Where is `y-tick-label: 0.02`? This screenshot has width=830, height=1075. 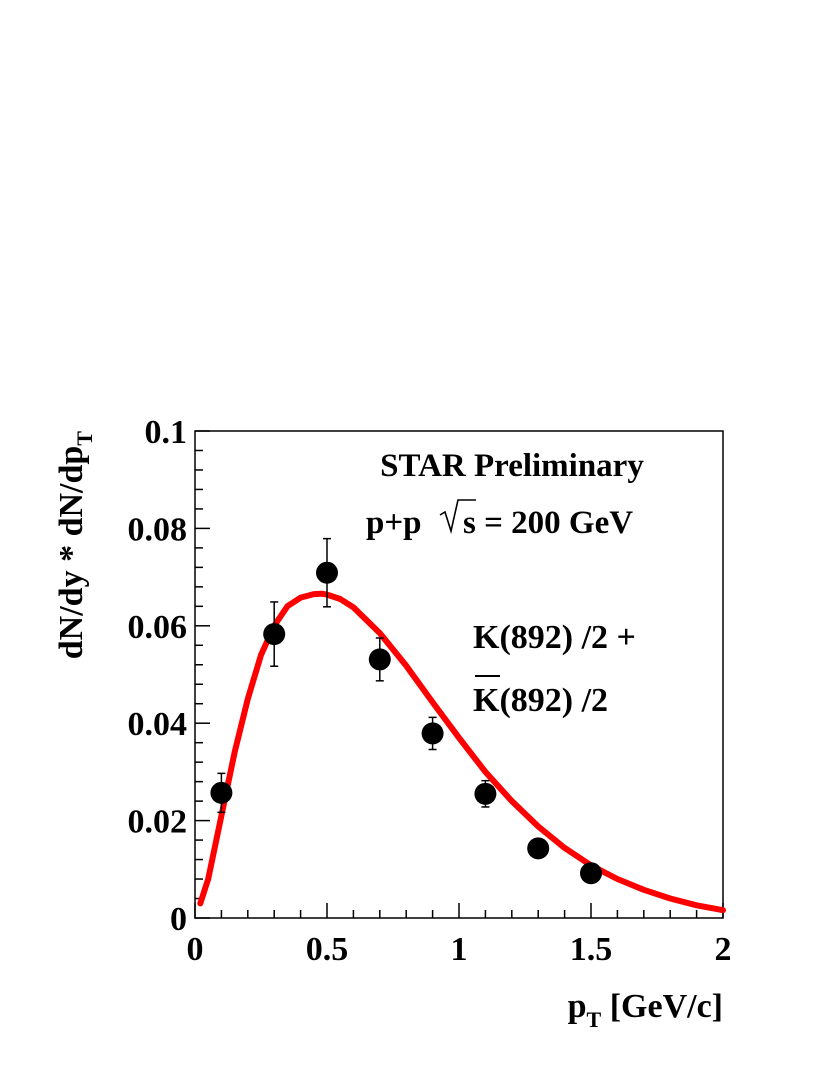
y-tick-label: 0.02 is located at coordinates (158, 822).